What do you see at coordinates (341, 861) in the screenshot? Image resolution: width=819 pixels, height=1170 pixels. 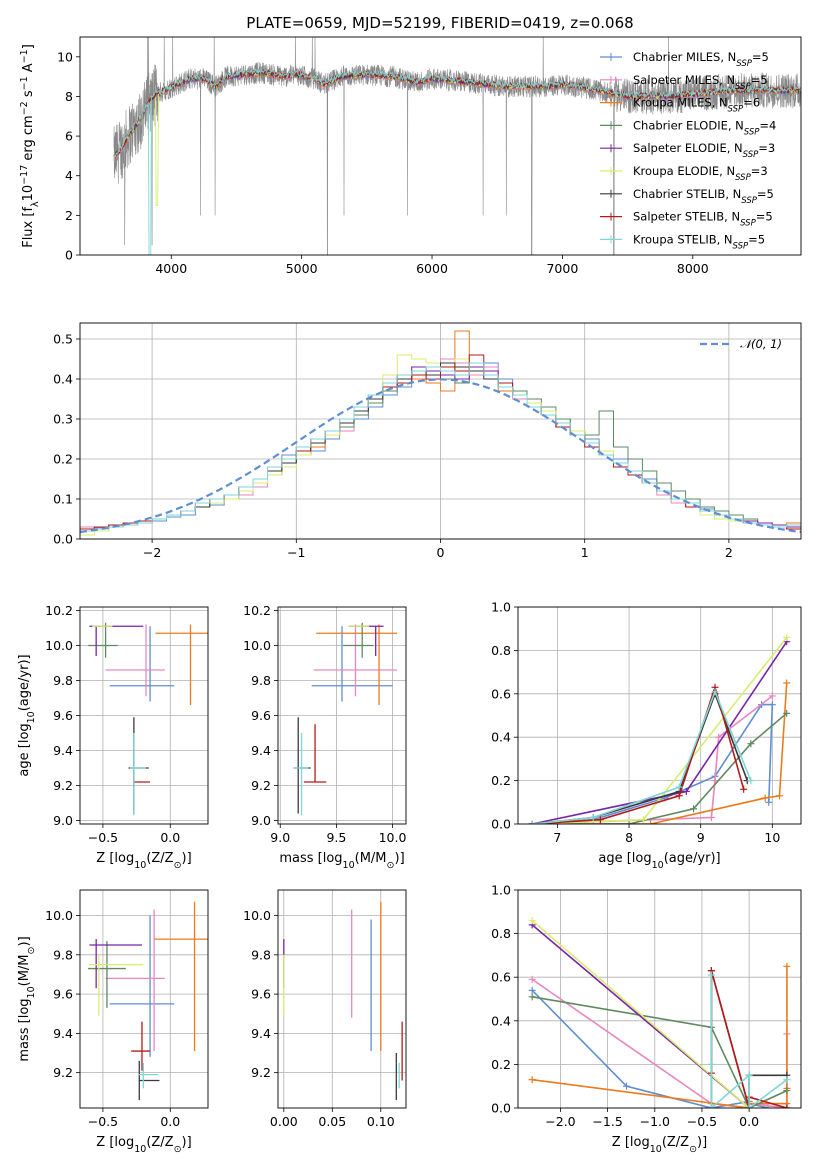 I see `x-axis-label: mass [log10(M/M⊙)]` at bounding box center [341, 861].